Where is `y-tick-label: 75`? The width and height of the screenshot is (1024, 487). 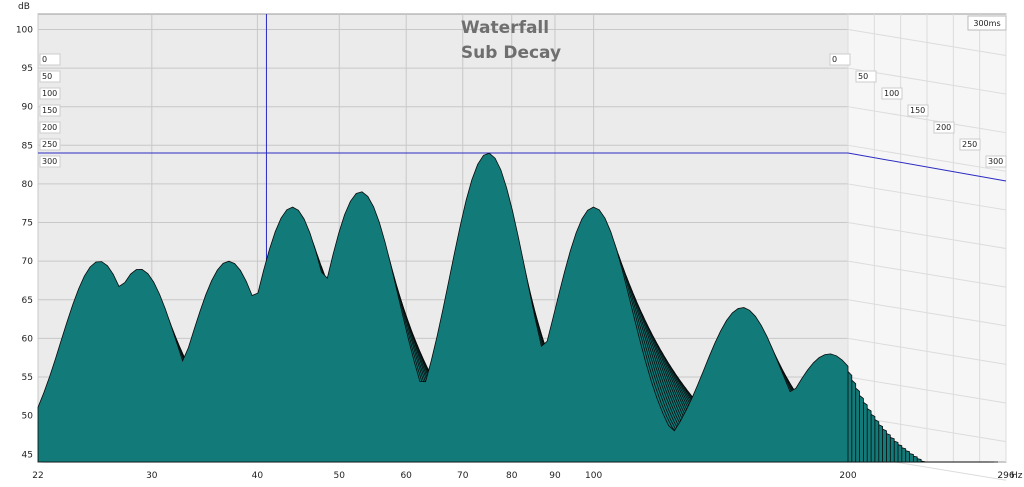
y-tick-label: 75 is located at coordinates (27, 224).